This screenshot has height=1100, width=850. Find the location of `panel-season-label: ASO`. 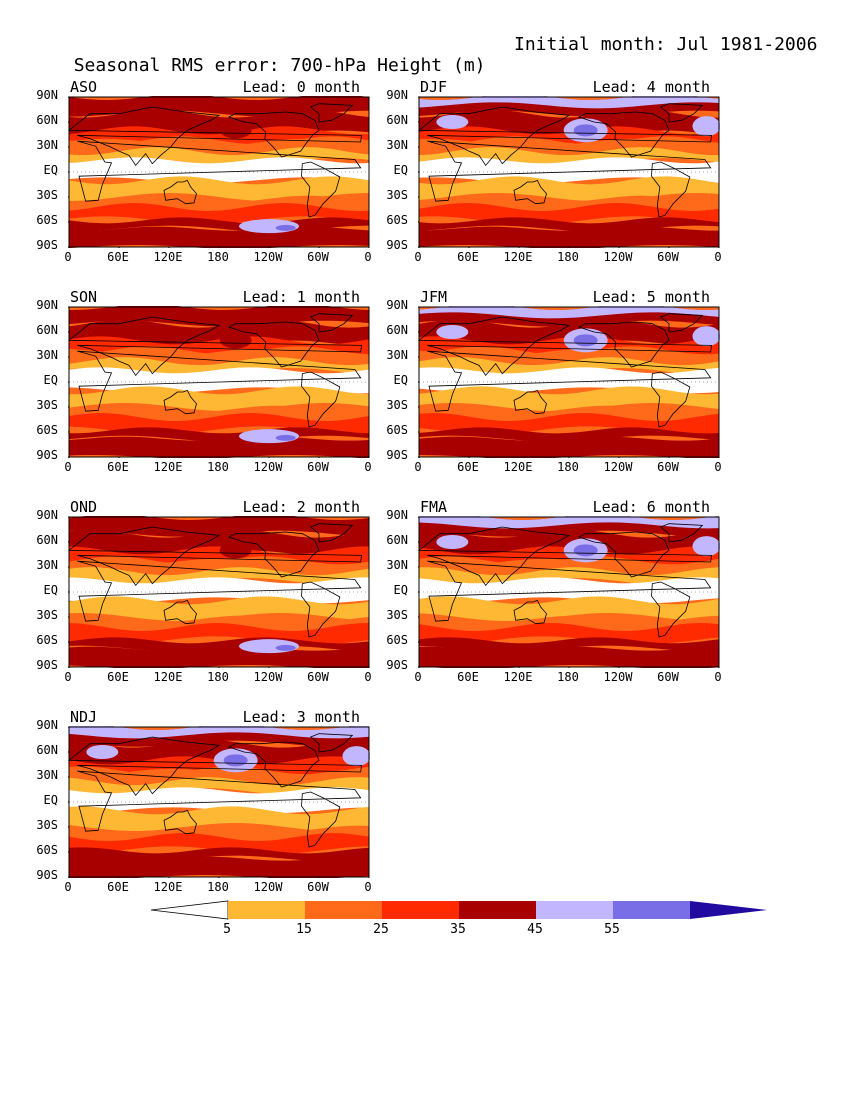

panel-season-label: ASO is located at coordinates (84, 87).